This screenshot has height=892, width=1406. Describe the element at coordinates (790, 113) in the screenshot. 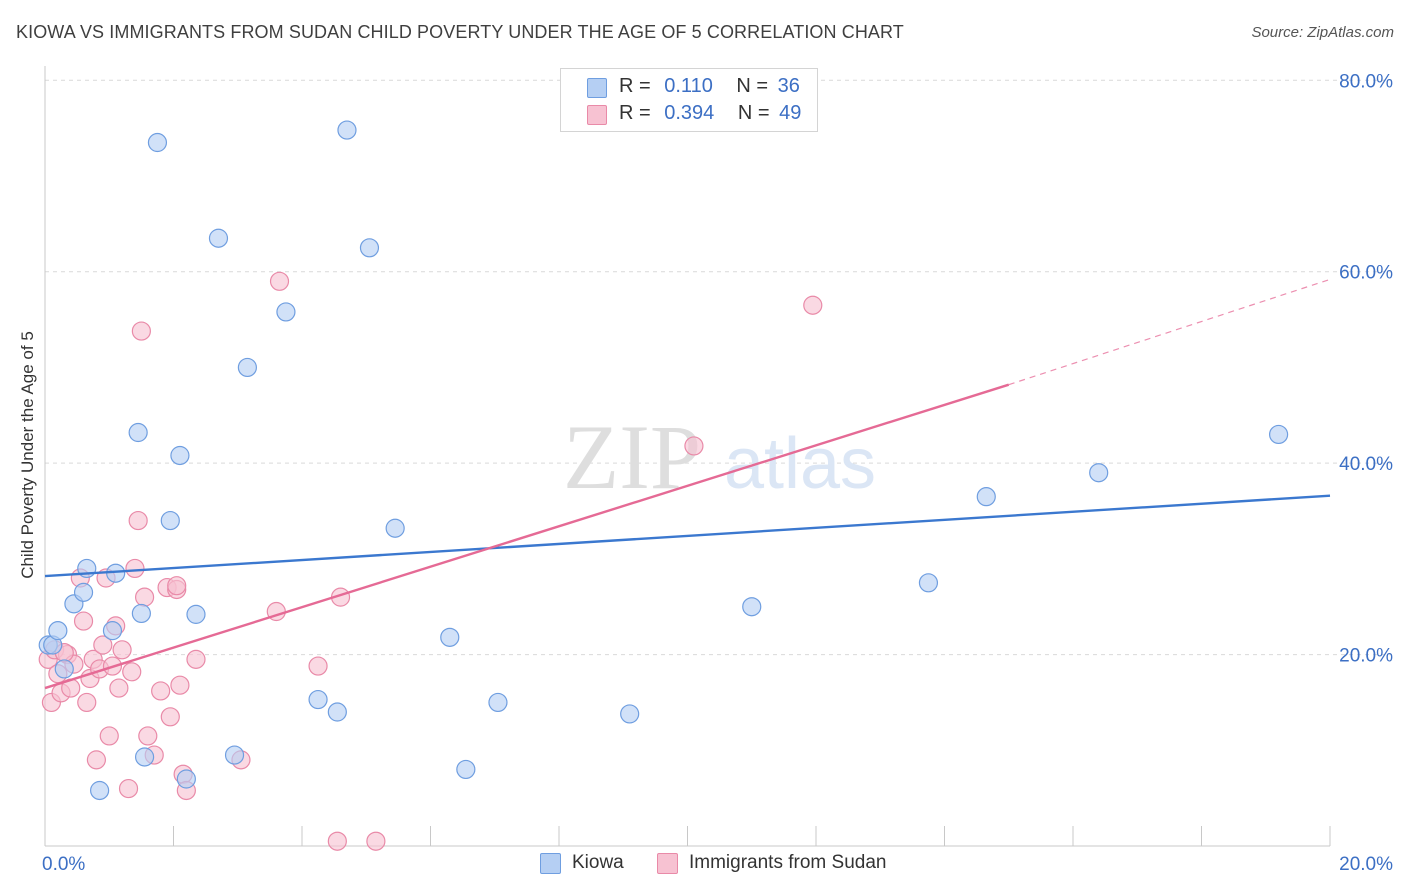

I see `sudan-n-value: 49` at that location.